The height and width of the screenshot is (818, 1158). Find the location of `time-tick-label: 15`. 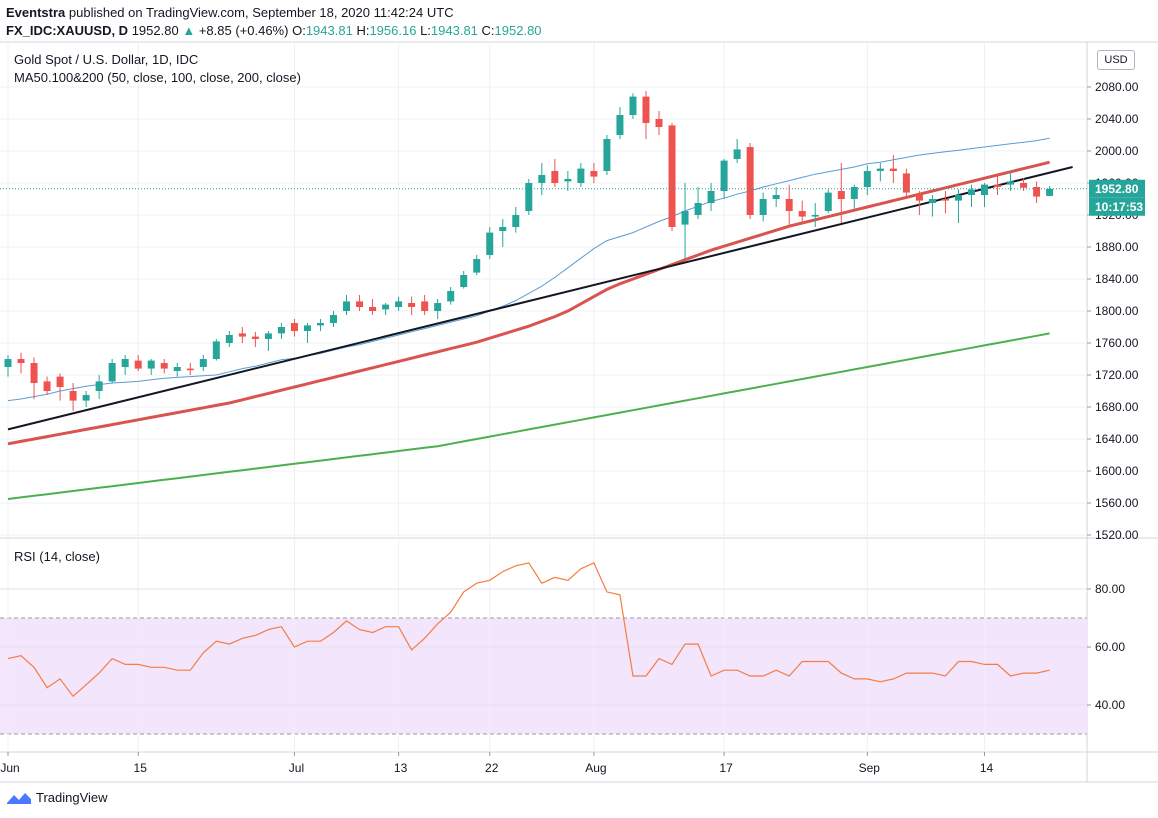

time-tick-label: 15 is located at coordinates (141, 768).